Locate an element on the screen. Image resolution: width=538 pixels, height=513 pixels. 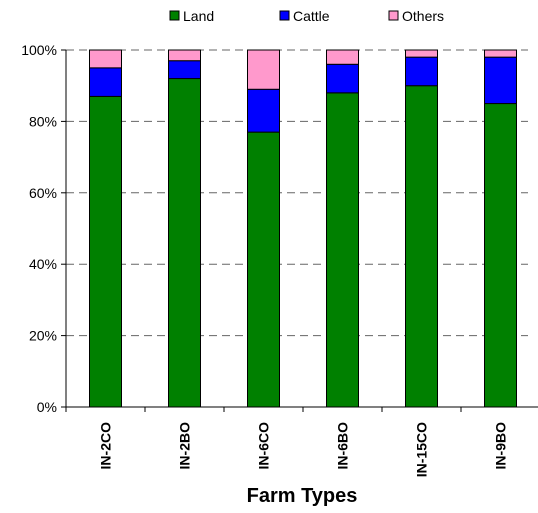
legend: Land Cattle Others is located at coordinates (306, 16).